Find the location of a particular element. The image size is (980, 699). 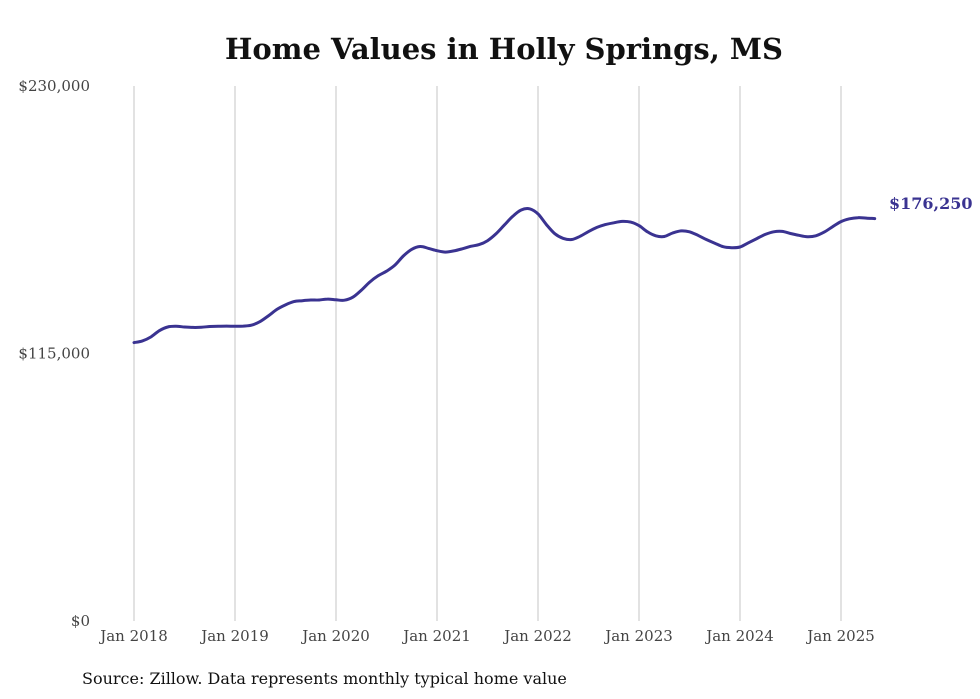

chart-title: Home Values in Holly Springs, MS is located at coordinates (504, 49).